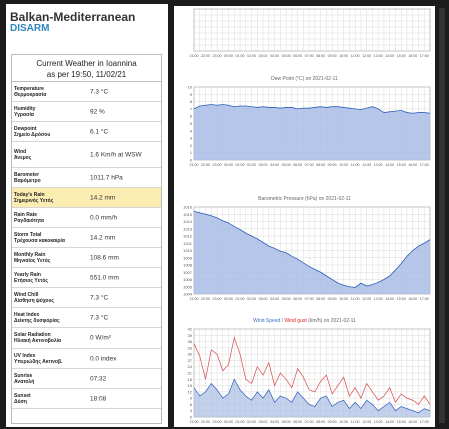 The width and height of the screenshot is (449, 429). I want to click on weather-row: UV Index Υπεριώδης Ακτινοβ. 0.0 index, so click(86, 359).